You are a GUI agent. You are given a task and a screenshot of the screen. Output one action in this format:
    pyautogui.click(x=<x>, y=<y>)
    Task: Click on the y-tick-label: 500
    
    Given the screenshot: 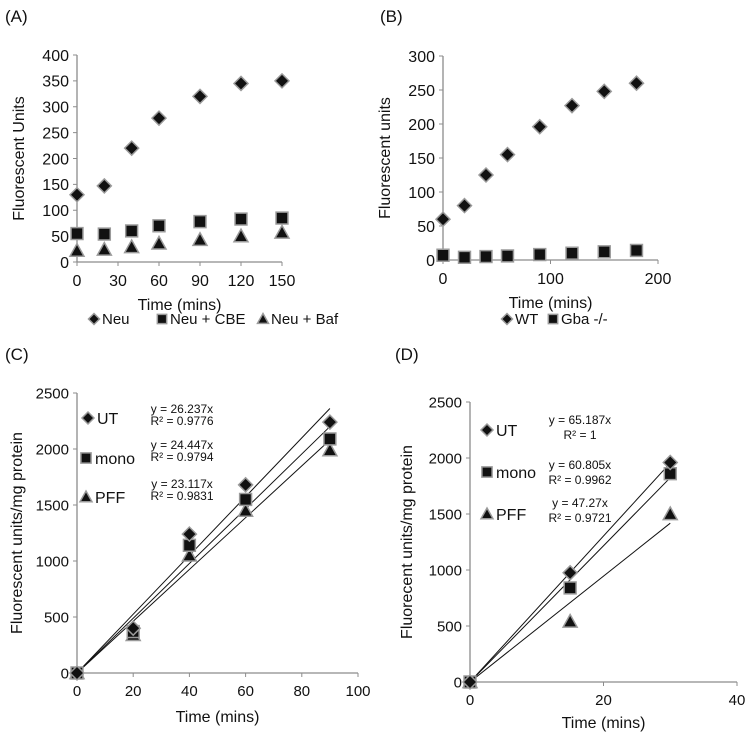 What is the action you would take?
    pyautogui.click(x=449, y=626)
    